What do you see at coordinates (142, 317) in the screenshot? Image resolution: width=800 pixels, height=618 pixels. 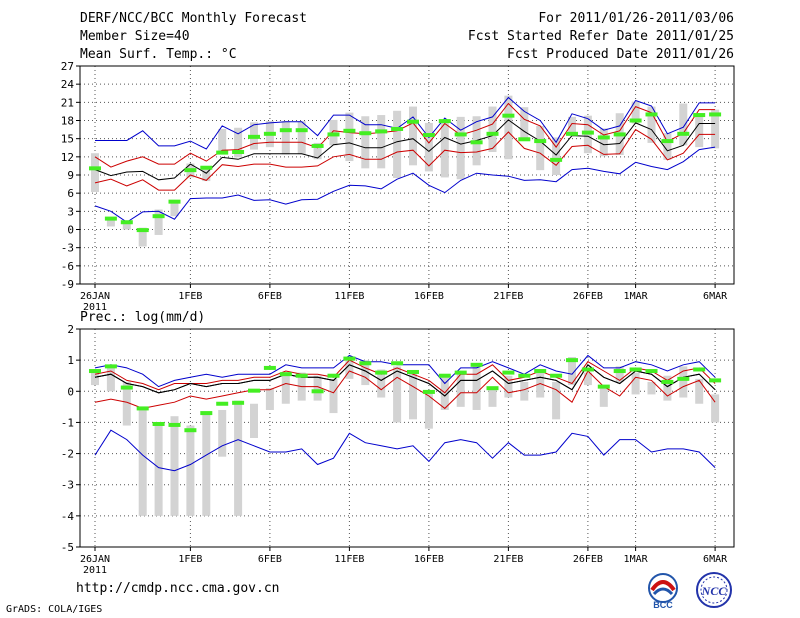 I see `prec-panel-title: Prec.: log(mm/d)` at bounding box center [142, 317].